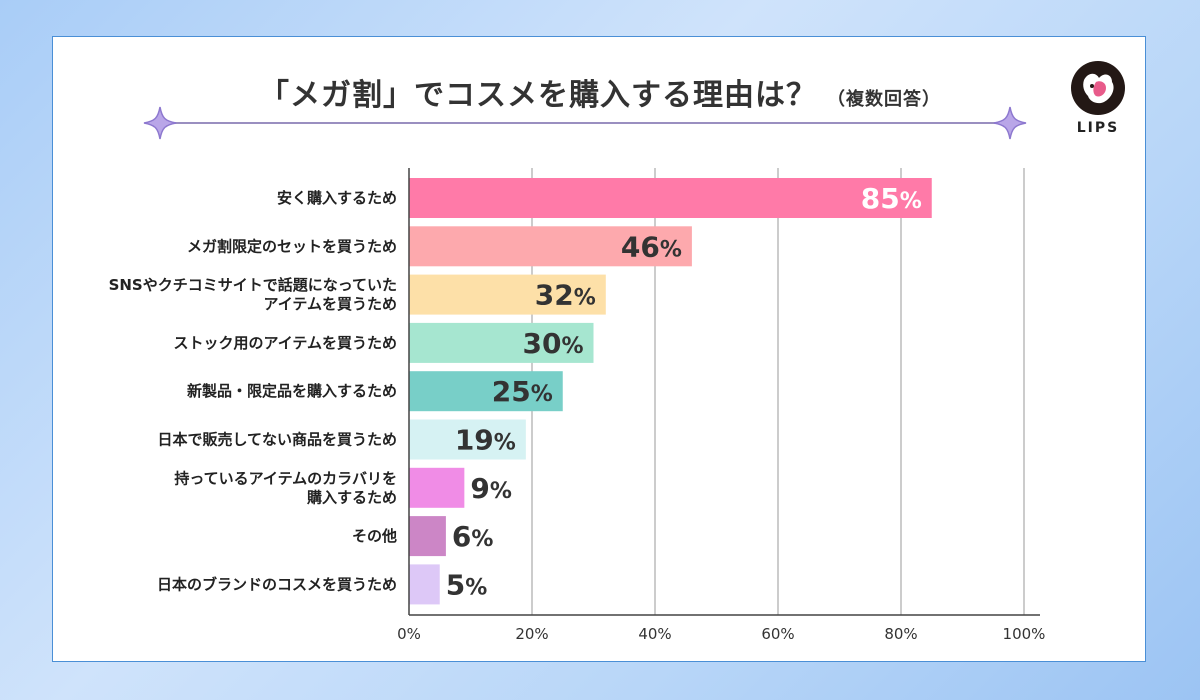 The height and width of the screenshot is (700, 1200). Describe the element at coordinates (330, 304) in the screenshot. I see `category-label: アイテムを買うため` at that location.